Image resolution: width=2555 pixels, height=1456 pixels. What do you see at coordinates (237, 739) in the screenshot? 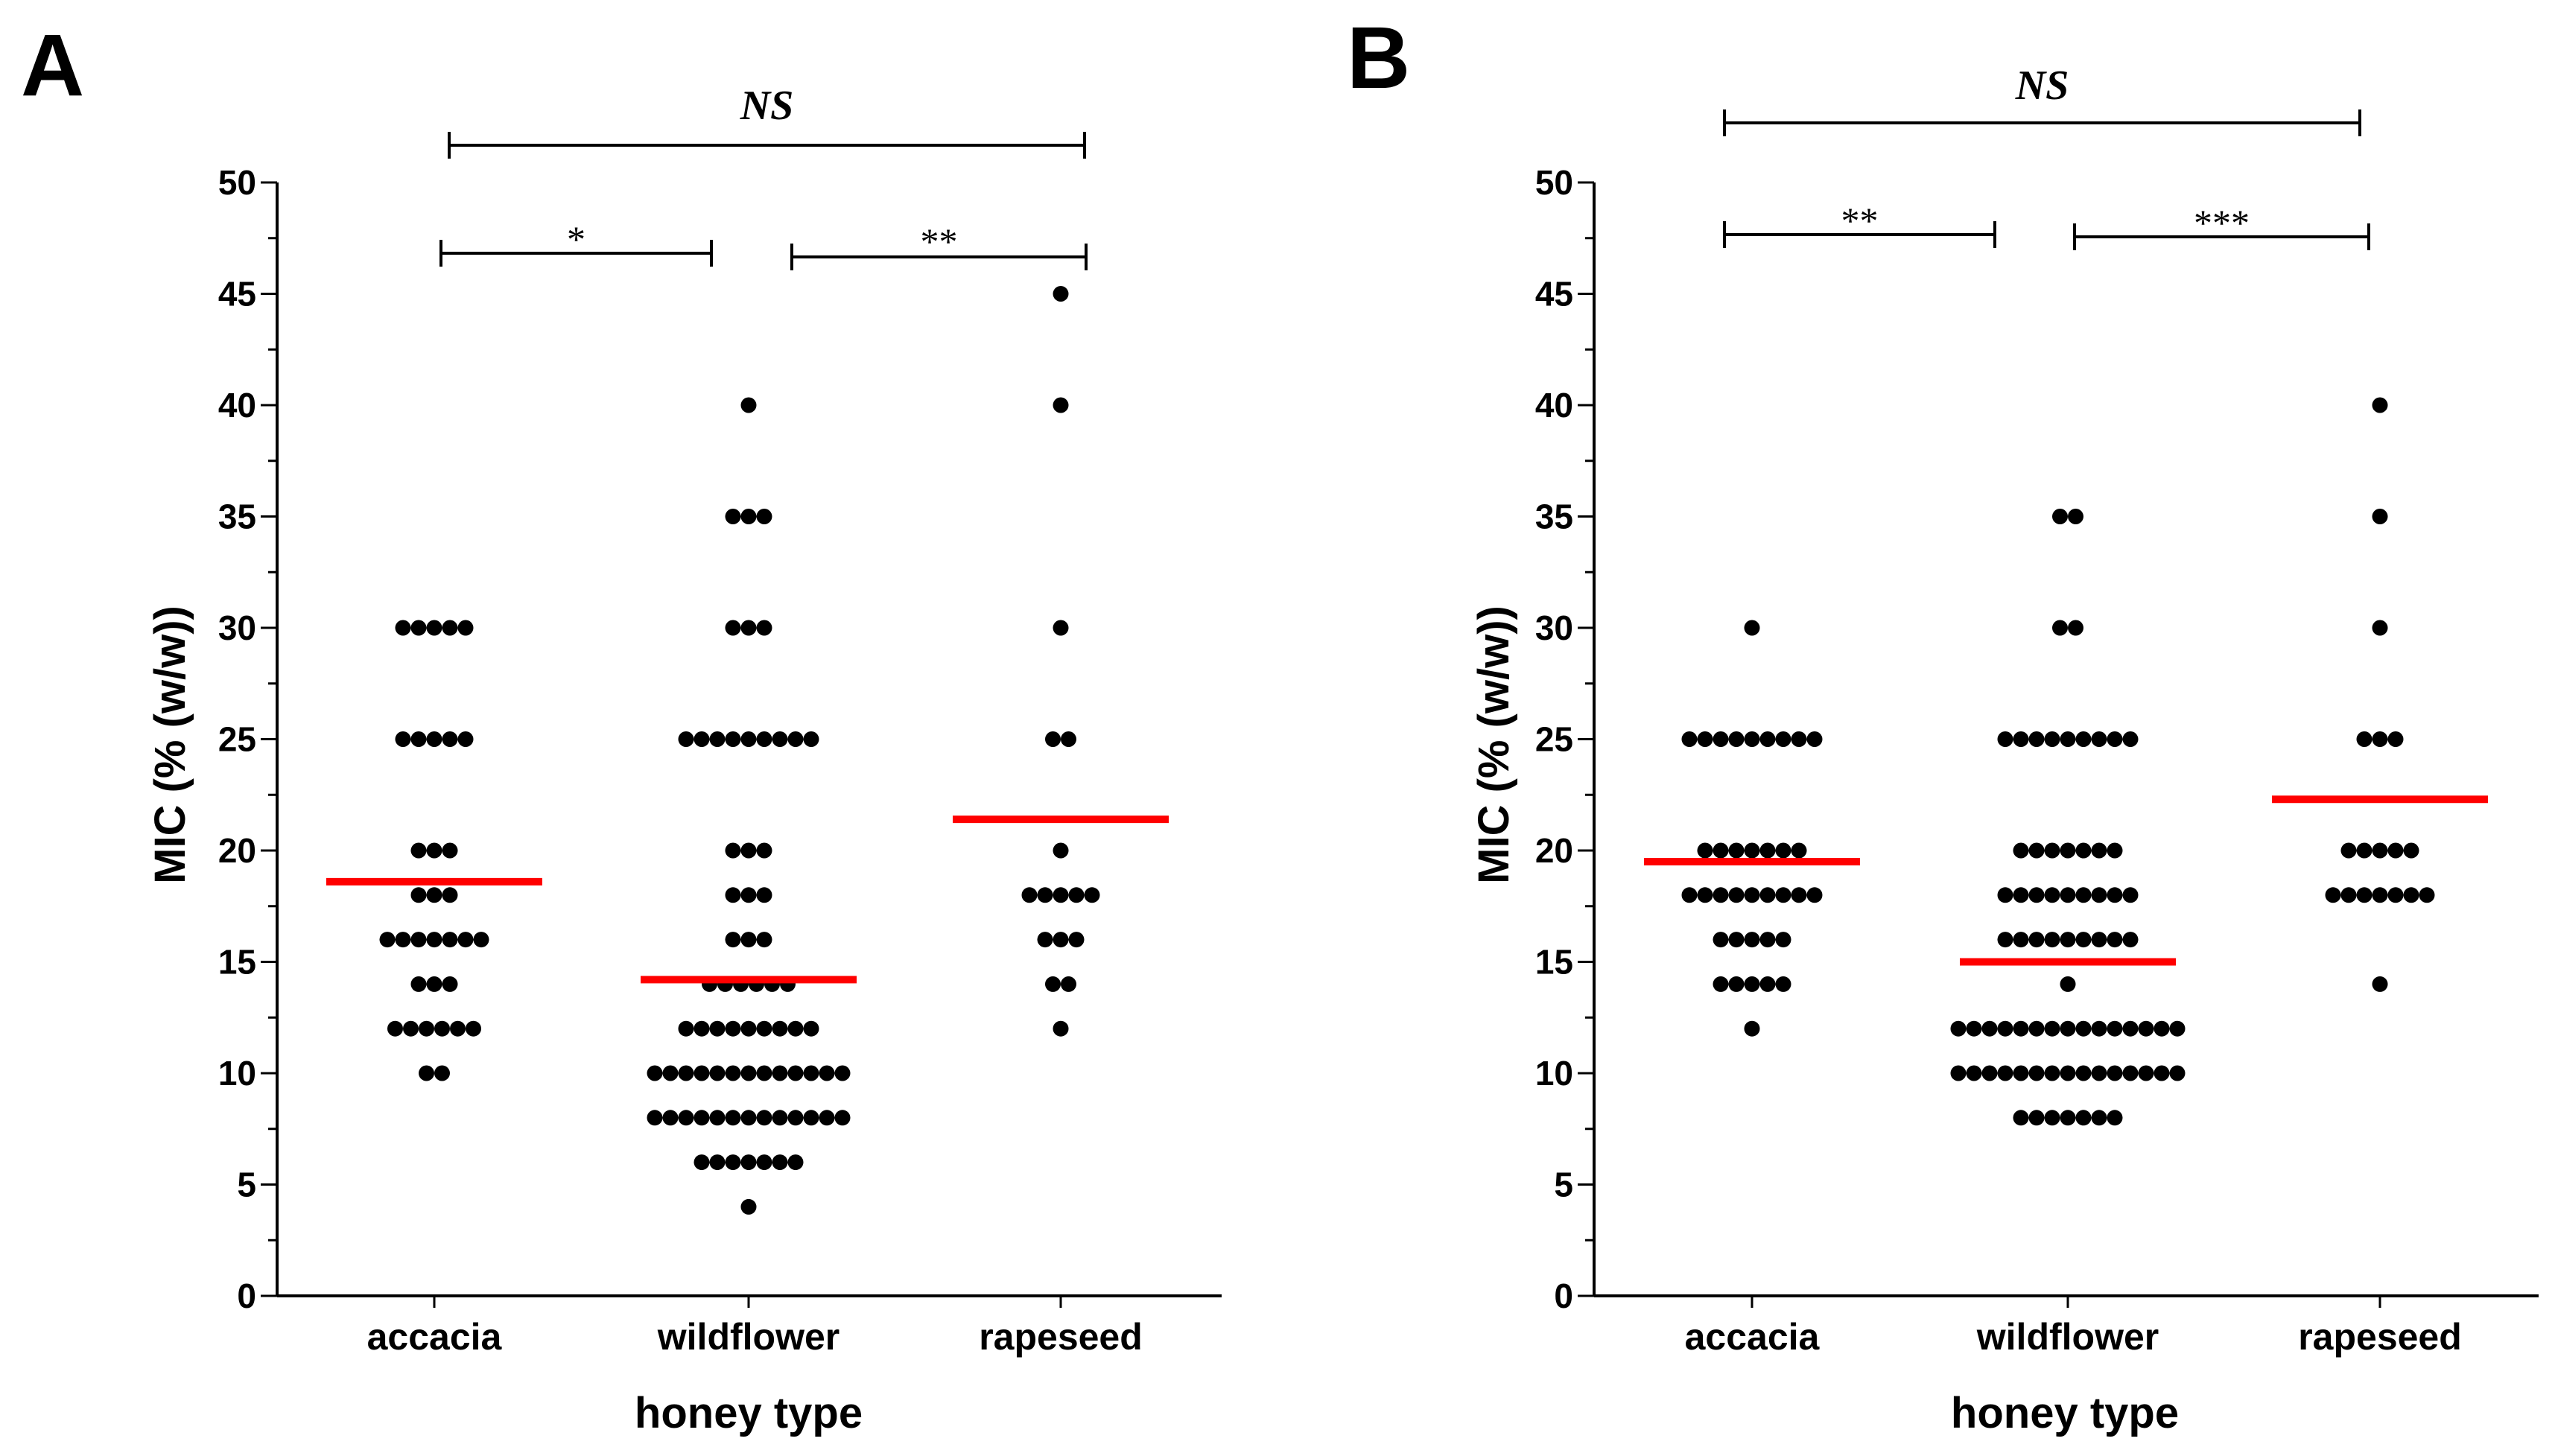
I see `y-tick-label: 25` at bounding box center [237, 739].